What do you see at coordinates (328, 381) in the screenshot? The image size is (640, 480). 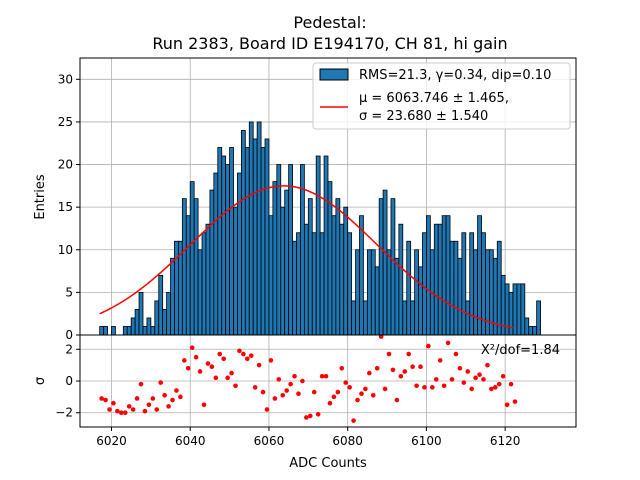 I see `residual-gridlines` at bounding box center [328, 381].